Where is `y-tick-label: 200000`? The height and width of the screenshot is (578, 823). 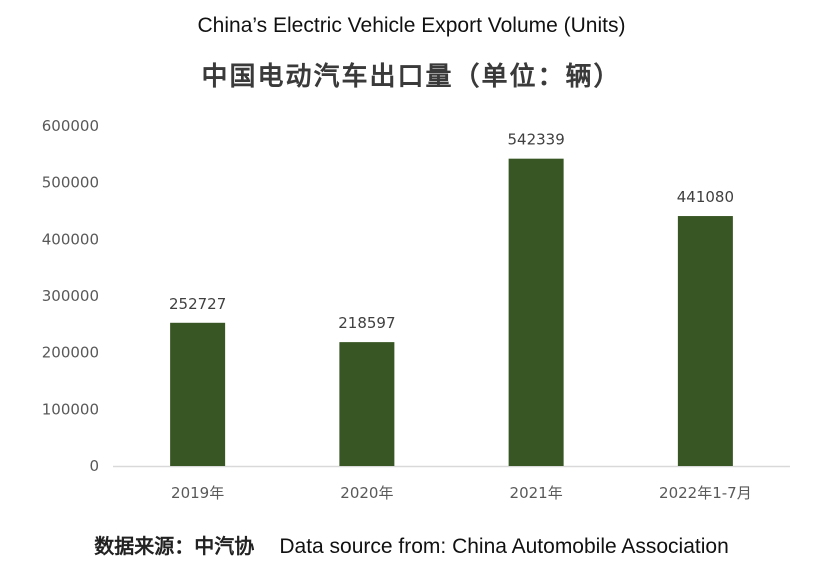 y-tick-label: 200000 is located at coordinates (70, 353).